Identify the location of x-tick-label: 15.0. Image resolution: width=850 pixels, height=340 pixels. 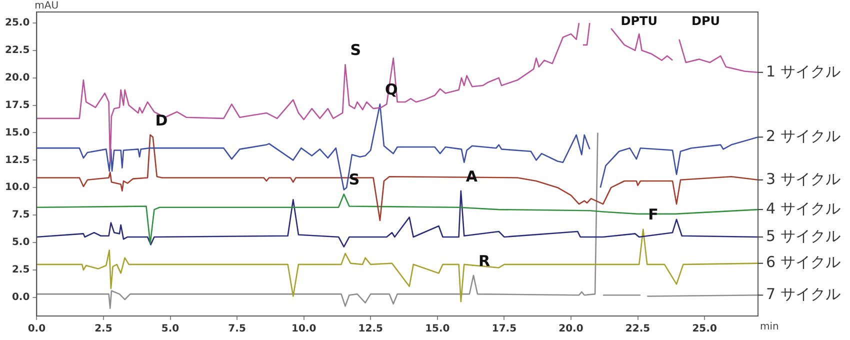
(437, 329).